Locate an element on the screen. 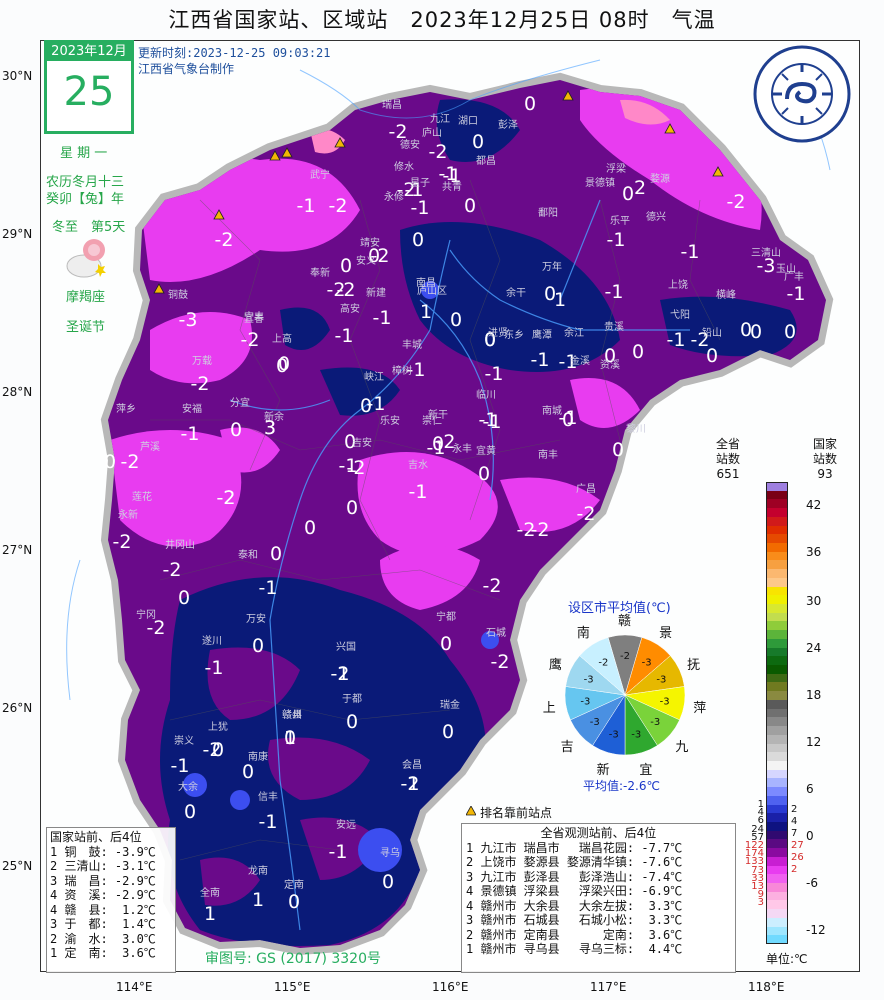 This screenshot has width=884, height=1000. city-label: 高安 is located at coordinates (350, 308).